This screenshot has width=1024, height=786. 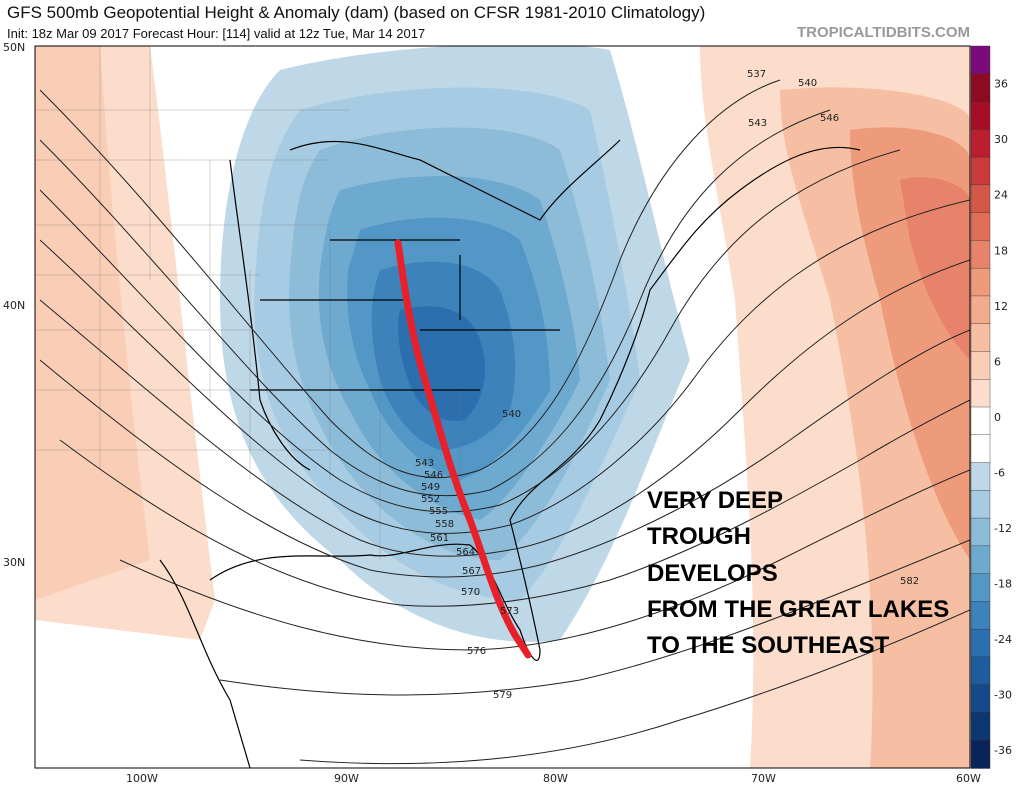 What do you see at coordinates (509, 611) in the screenshot?
I see `contour-label: 573` at bounding box center [509, 611].